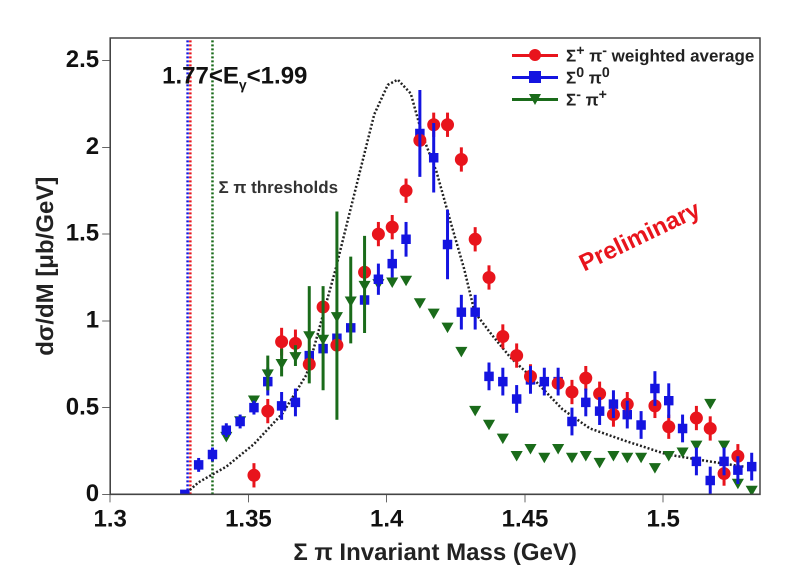  I want to click on y-tick-label: 0.5, so click(83, 406).